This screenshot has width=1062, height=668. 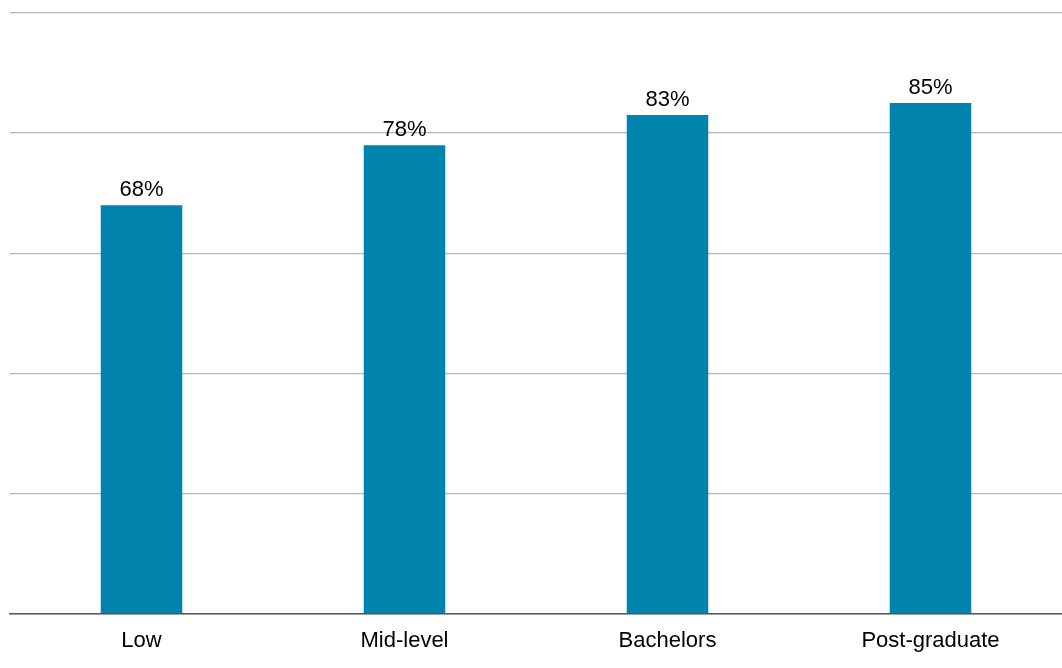 I want to click on x-tick-label: Mid-level, so click(x=404, y=639).